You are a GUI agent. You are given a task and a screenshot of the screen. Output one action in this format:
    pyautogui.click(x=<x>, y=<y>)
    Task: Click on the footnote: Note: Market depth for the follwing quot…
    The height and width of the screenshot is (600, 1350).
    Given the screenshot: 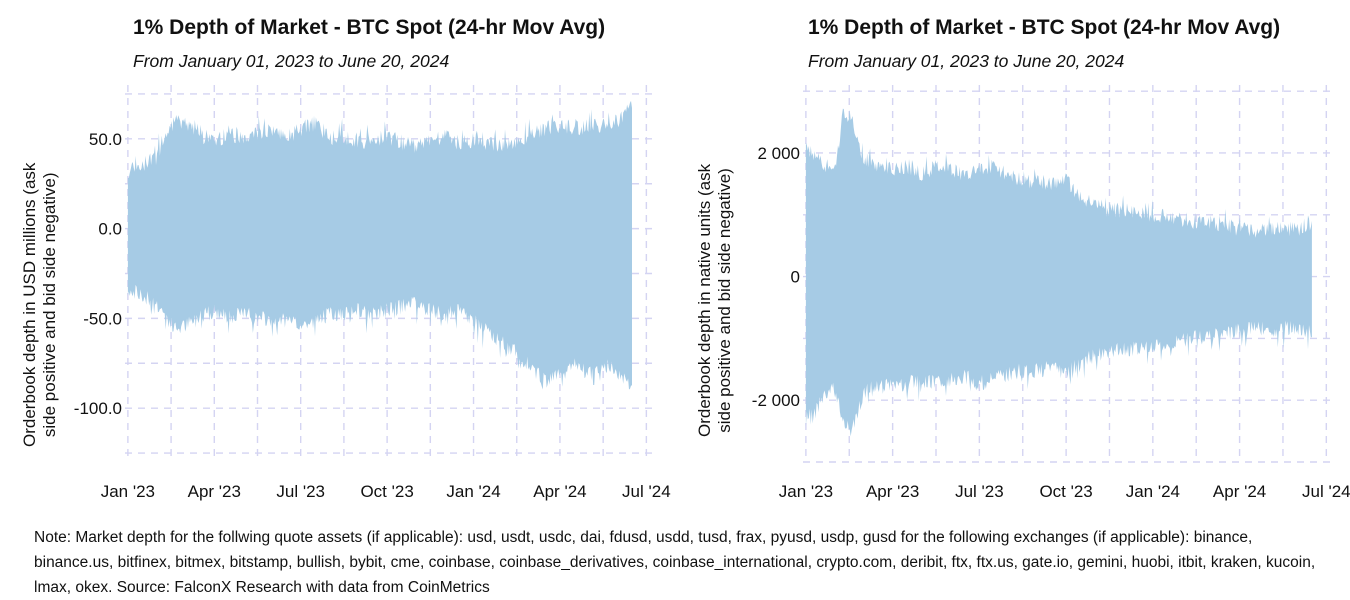 What is the action you would take?
    pyautogui.click(x=675, y=562)
    